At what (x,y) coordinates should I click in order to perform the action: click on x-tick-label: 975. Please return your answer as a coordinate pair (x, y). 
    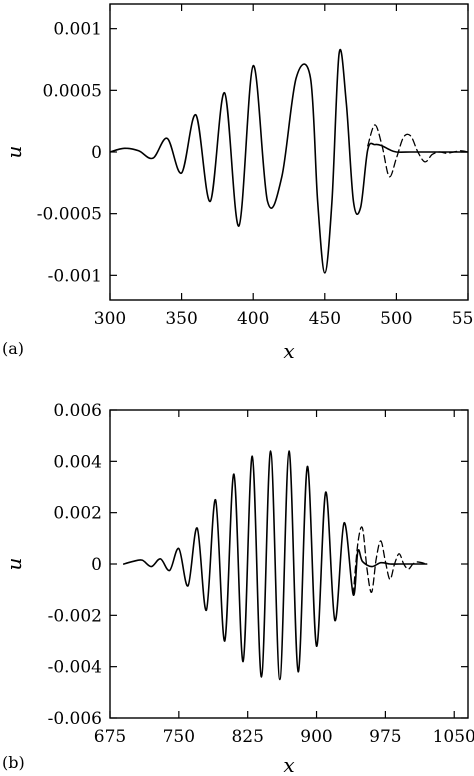
    Looking at the image, I should click on (385, 737).